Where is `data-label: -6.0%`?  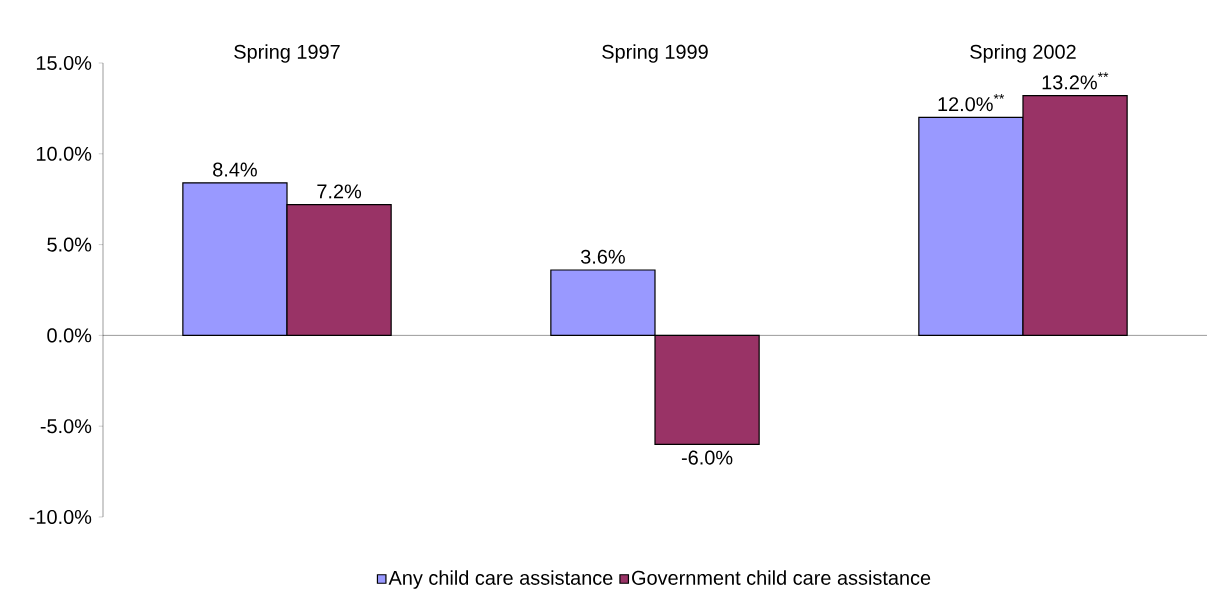
data-label: -6.0% is located at coordinates (707, 457).